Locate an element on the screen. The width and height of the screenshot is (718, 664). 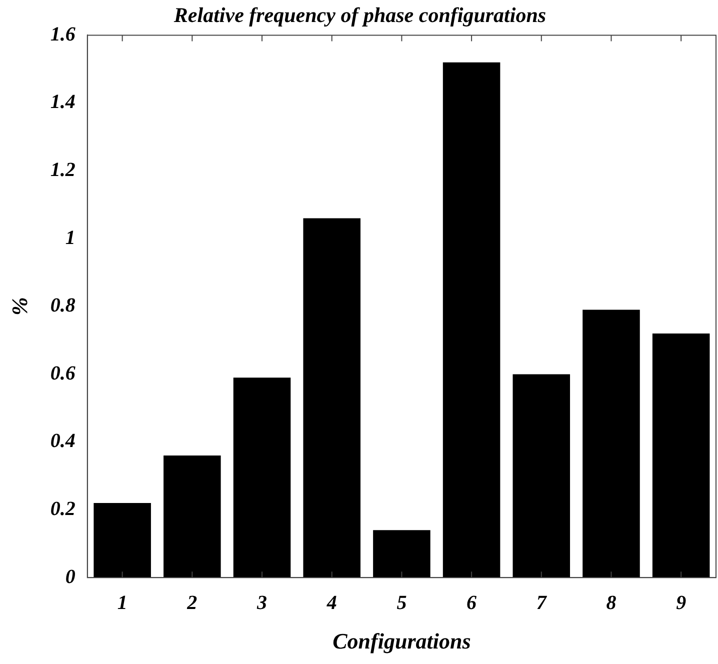
y-tick-label: 0.2 is located at coordinates (63, 509).